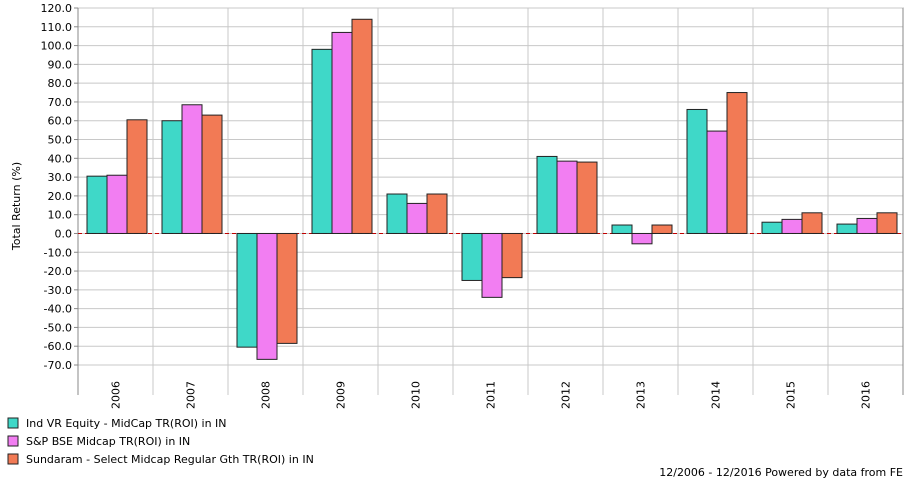 The image size is (915, 483). Describe the element at coordinates (58, 309) in the screenshot. I see `y-tick-label: -40.0` at that location.